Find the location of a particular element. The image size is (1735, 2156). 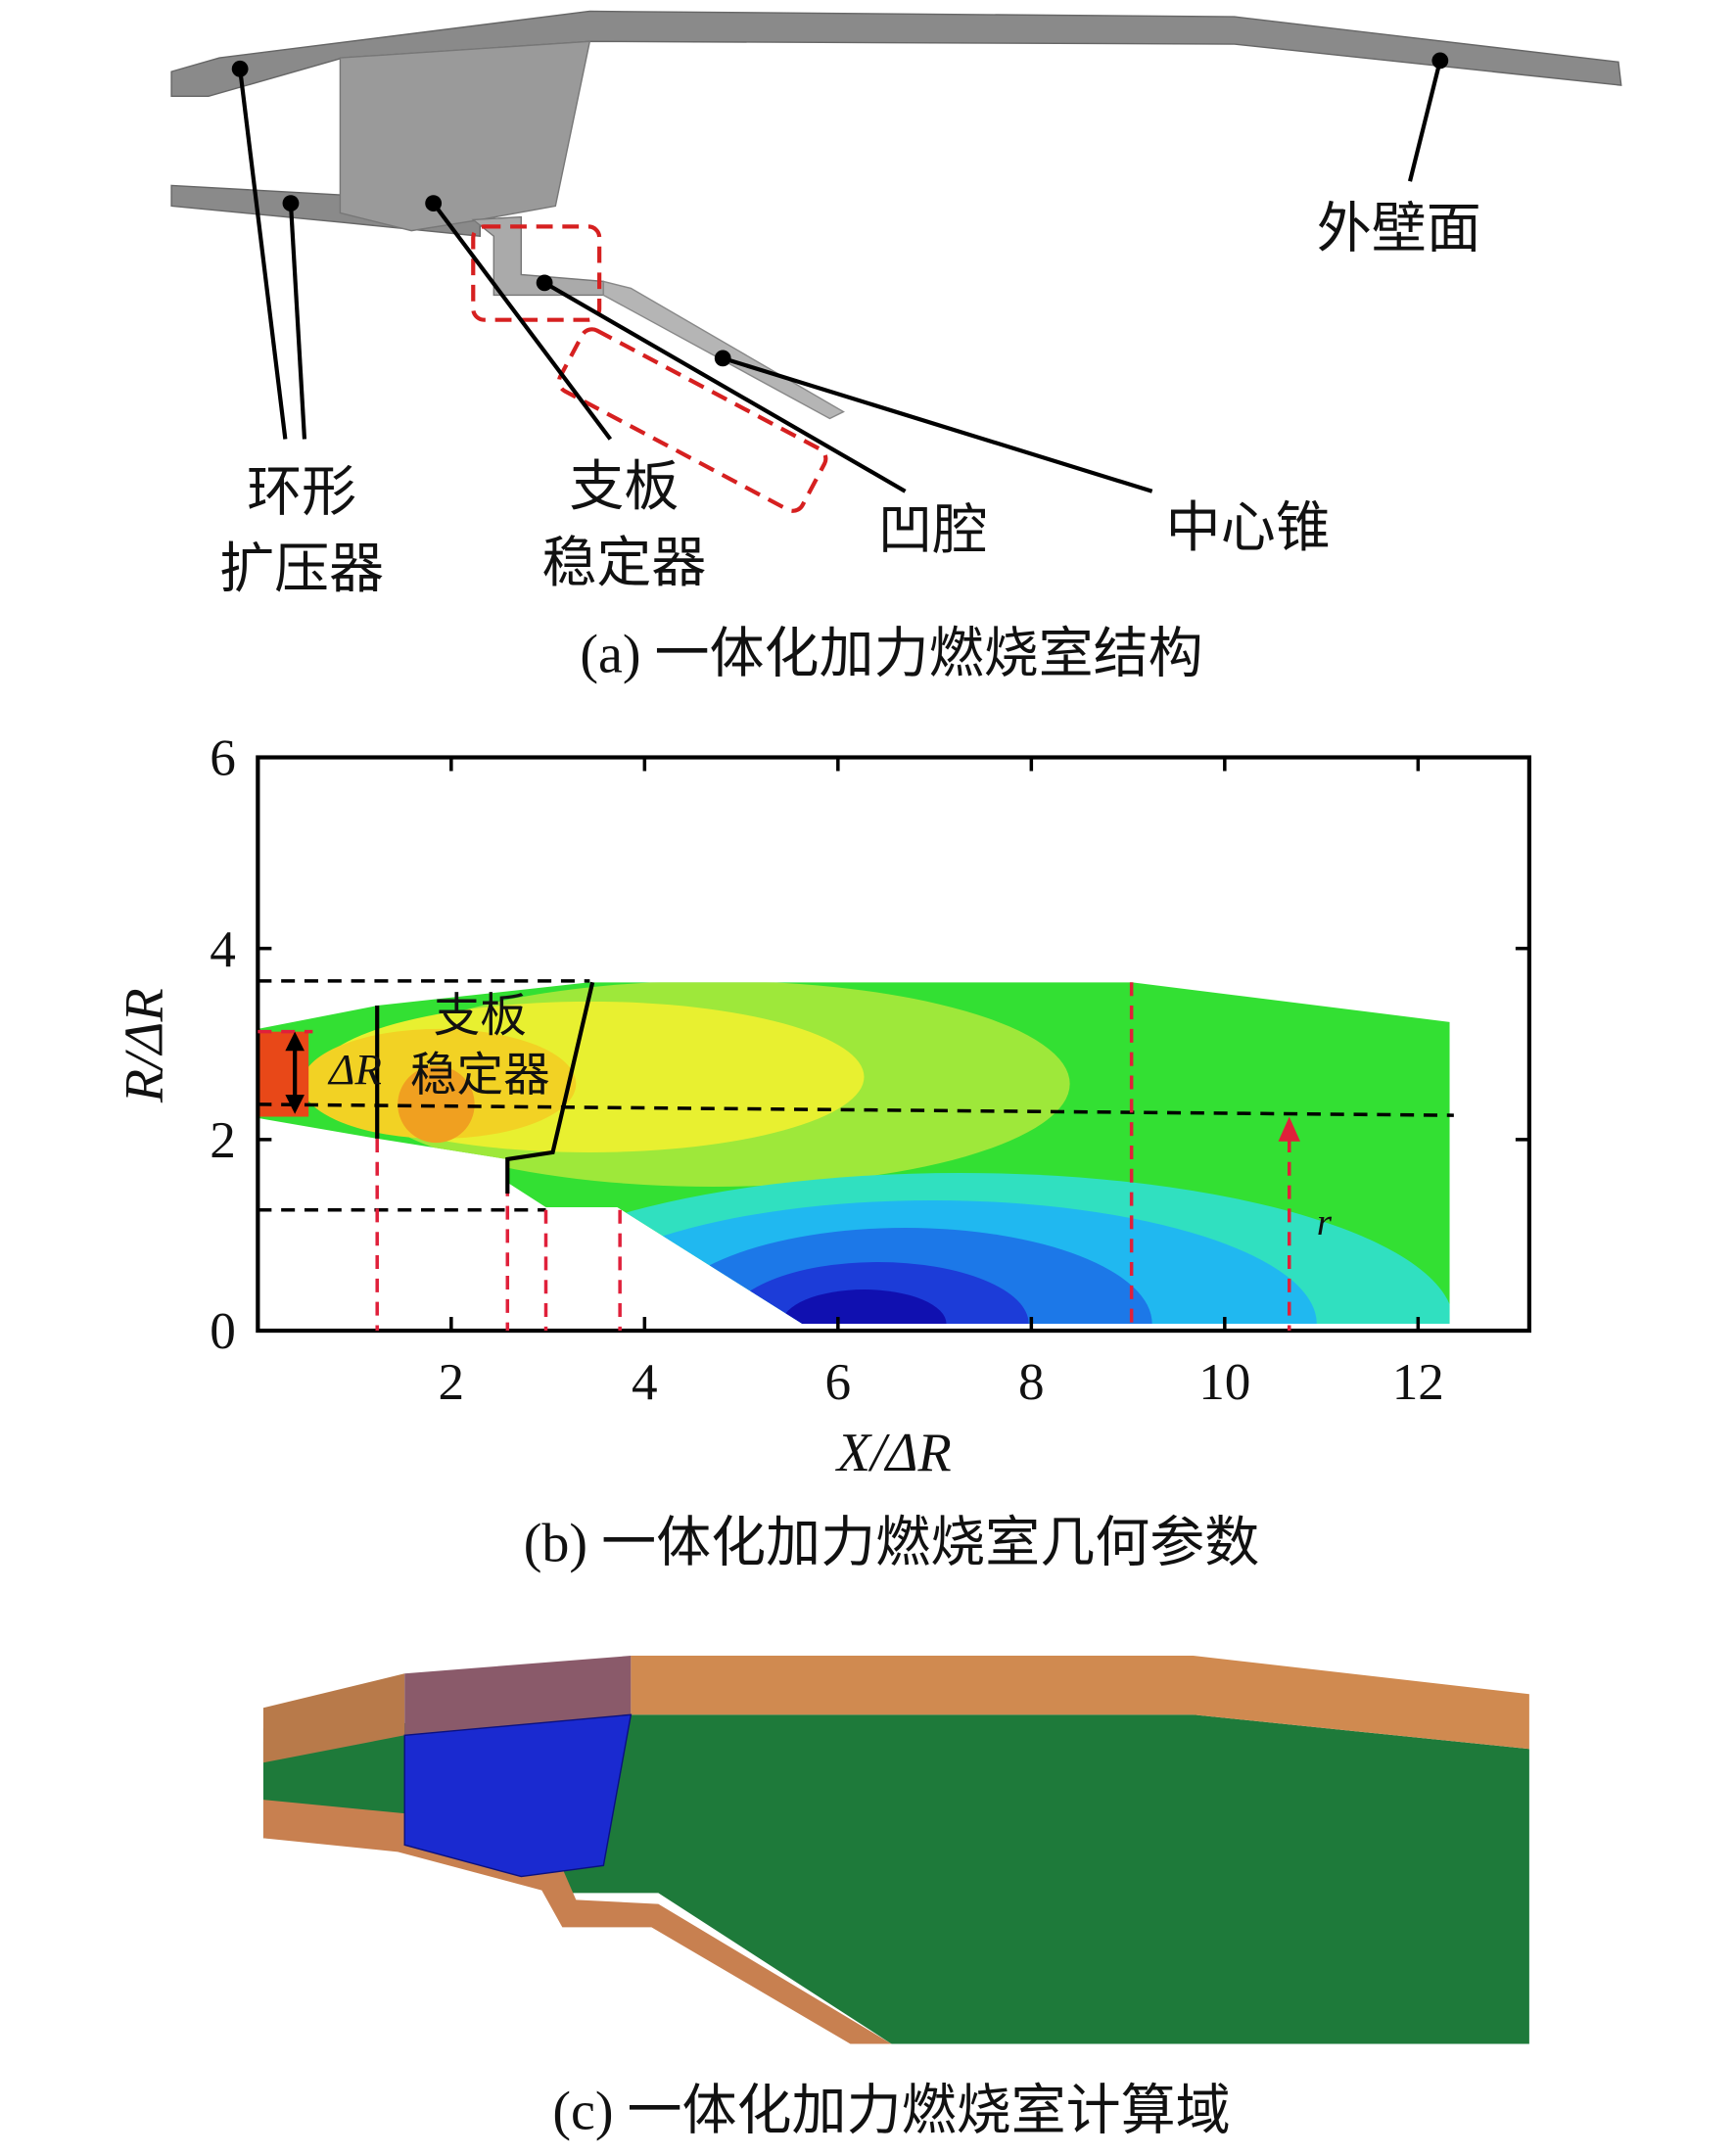

cone-box is located at coordinates (692, 420).